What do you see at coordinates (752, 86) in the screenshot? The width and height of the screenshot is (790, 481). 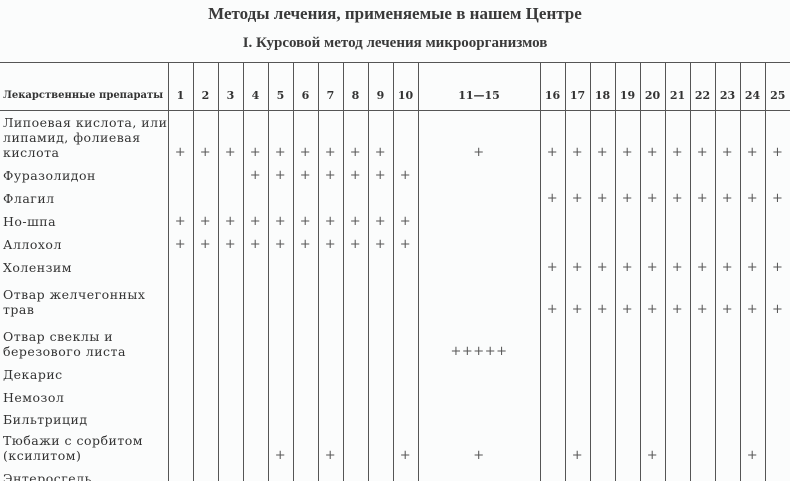 I see `header-day: 24` at bounding box center [752, 86].